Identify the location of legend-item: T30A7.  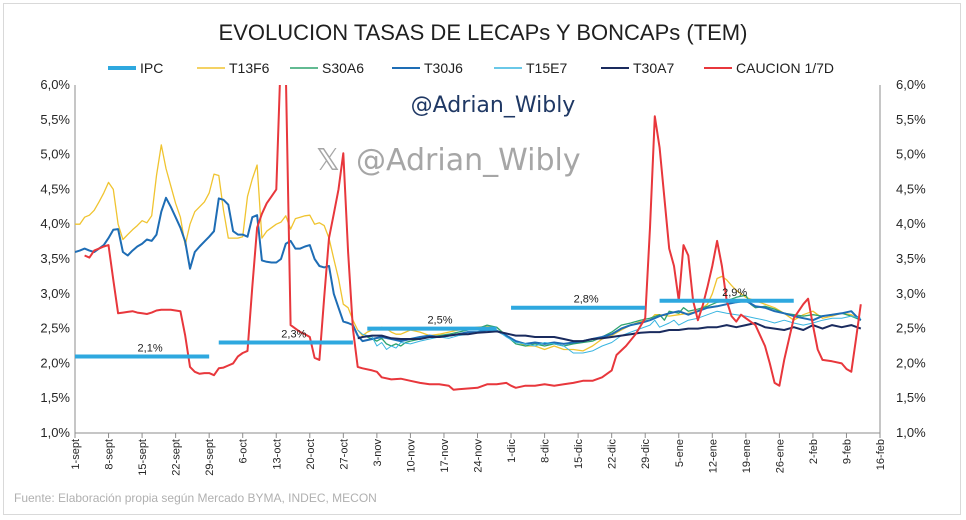
(637, 68).